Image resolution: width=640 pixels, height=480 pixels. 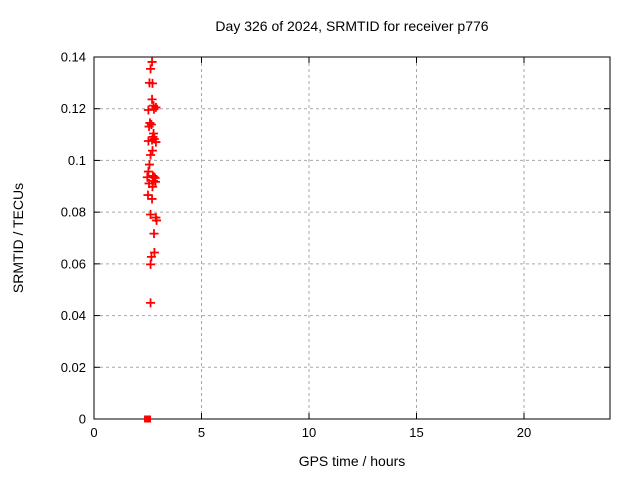 I want to click on x-tick-label: 15, so click(x=416, y=432).